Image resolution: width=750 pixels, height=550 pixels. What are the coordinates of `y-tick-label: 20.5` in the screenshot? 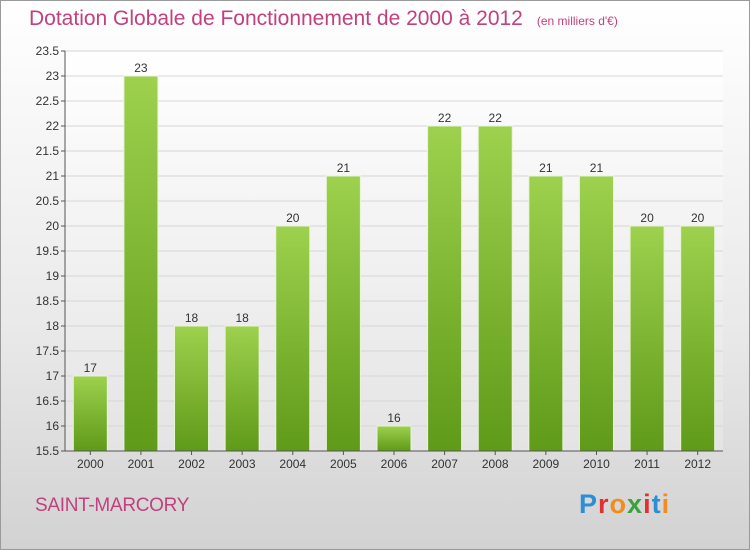 It's located at (48, 201).